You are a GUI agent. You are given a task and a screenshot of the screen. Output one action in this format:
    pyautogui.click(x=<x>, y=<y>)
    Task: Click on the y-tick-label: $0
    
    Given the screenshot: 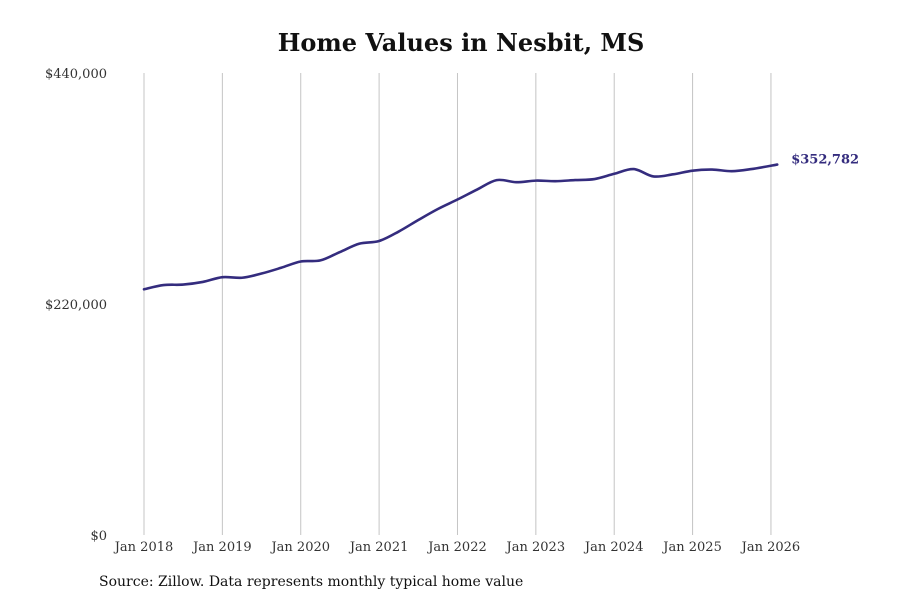 What is the action you would take?
    pyautogui.click(x=98, y=536)
    